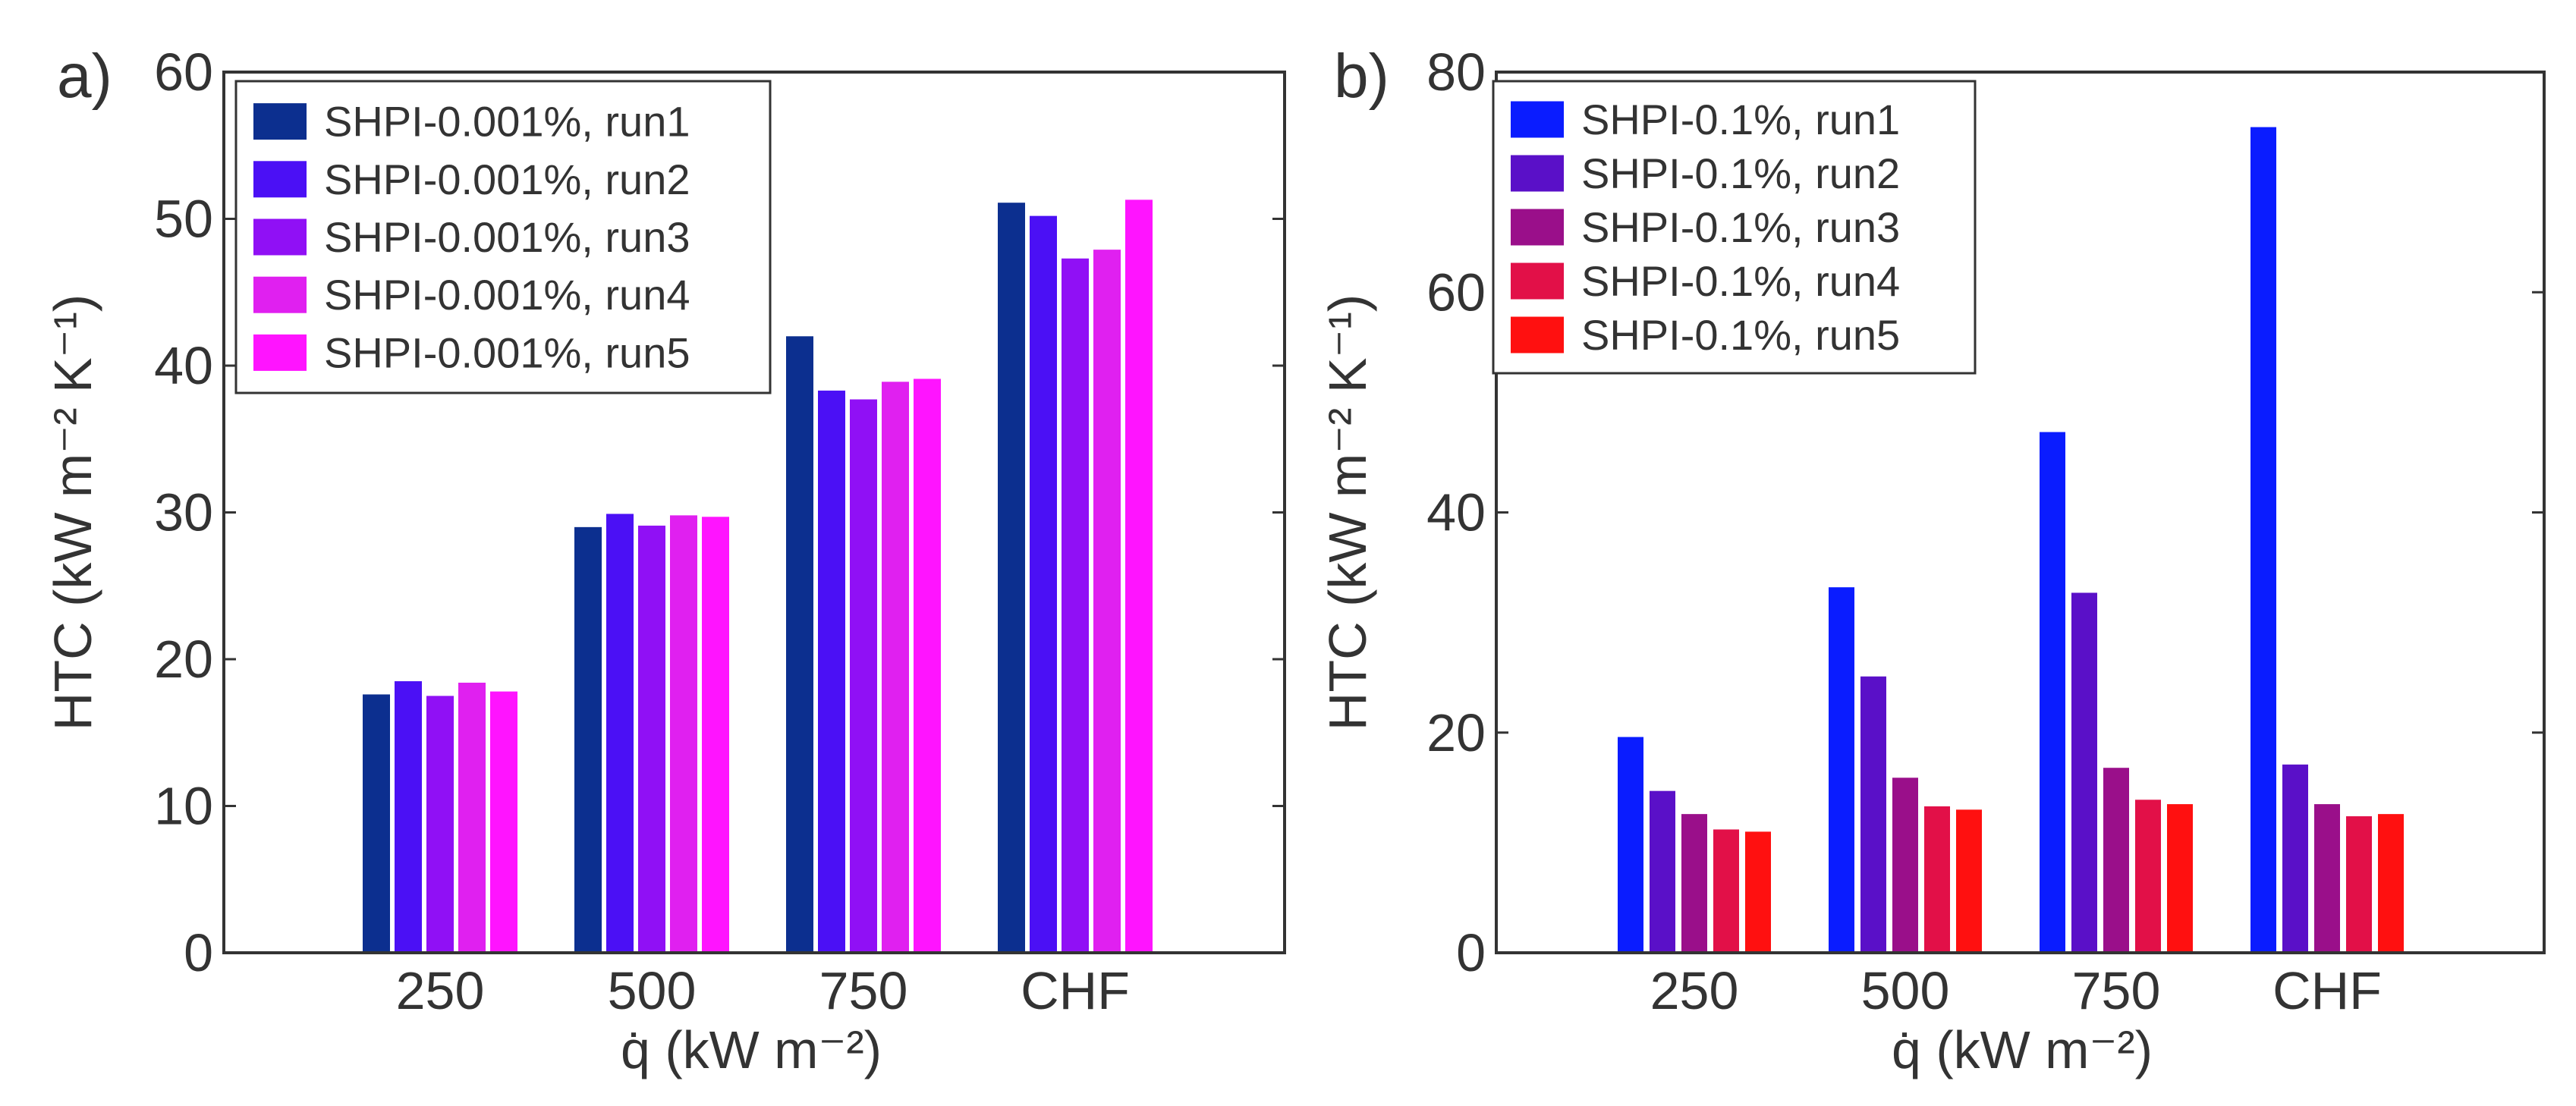 The width and height of the screenshot is (2576, 1106). What do you see at coordinates (507, 237) in the screenshot?
I see `panel-a-legend-label-run3: SHPI-0.001%, run3` at bounding box center [507, 237].